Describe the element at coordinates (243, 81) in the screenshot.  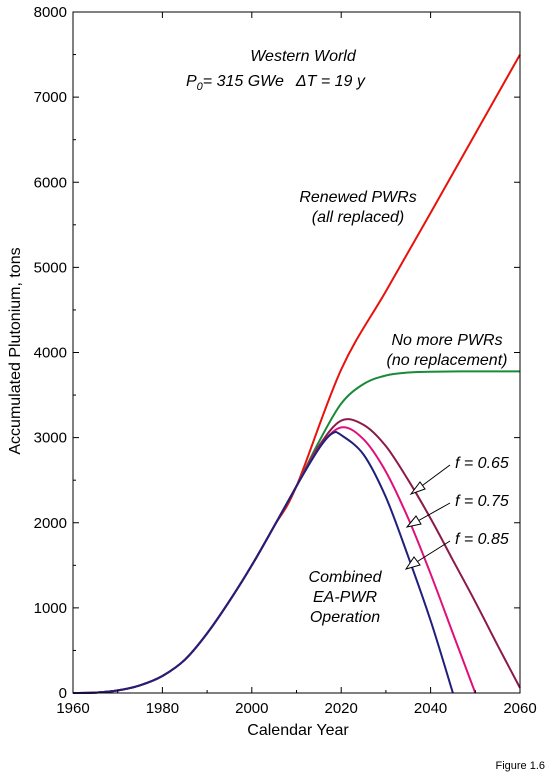
I see `title-power-value: = 315 GWe` at that location.